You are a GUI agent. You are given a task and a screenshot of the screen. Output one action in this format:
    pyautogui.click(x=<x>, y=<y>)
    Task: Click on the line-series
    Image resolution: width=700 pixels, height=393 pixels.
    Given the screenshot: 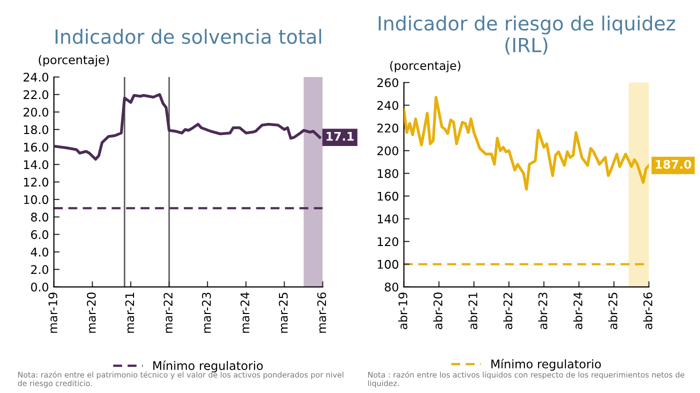 What is the action you would take?
    pyautogui.click(x=526, y=143)
    